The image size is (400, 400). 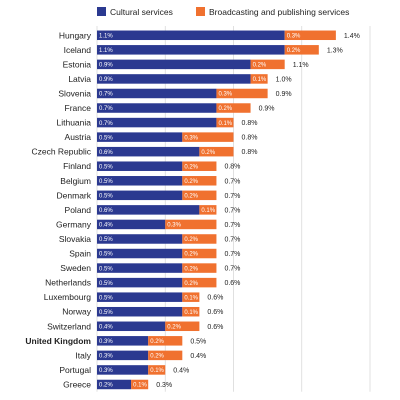 What do you see at coordinates (215, 312) in the screenshot?
I see `total-label-norway: 0.6%` at bounding box center [215, 312].